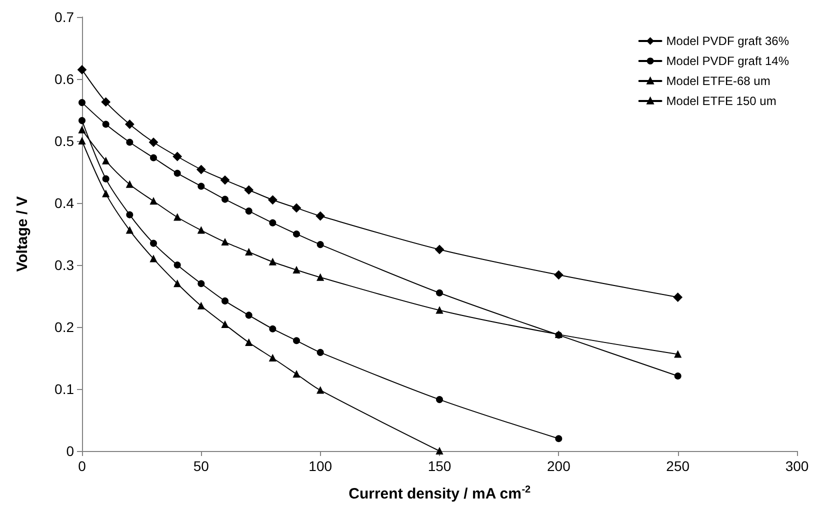 Image resolution: width=814 pixels, height=512 pixels. What do you see at coordinates (797, 466) in the screenshot?
I see `x-tick-label: 300` at bounding box center [797, 466].